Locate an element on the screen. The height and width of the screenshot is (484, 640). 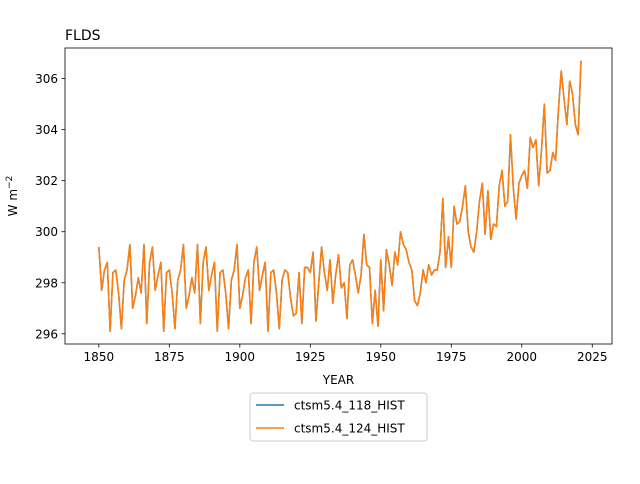
y-axis-label: W m−2 is located at coordinates (12, 196).